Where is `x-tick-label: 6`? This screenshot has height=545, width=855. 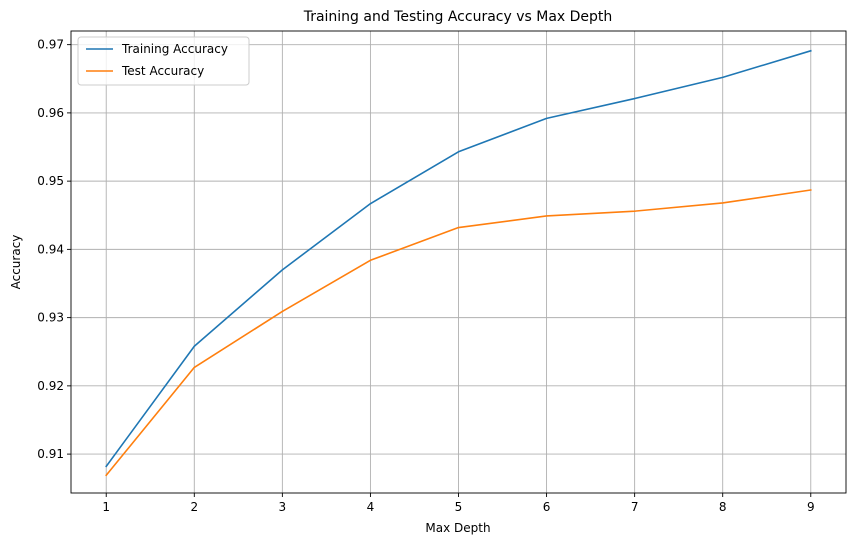 x-tick-label: 6 is located at coordinates (547, 507).